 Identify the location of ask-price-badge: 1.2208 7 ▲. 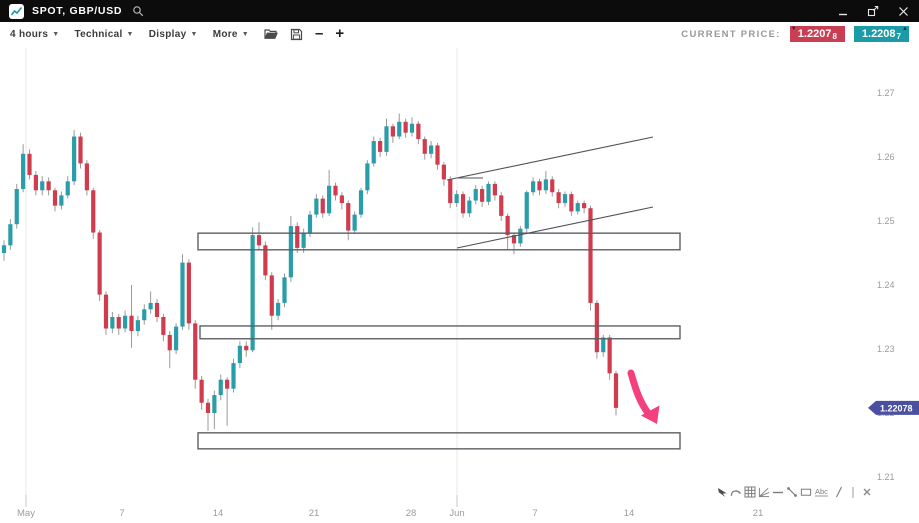
(881, 34).